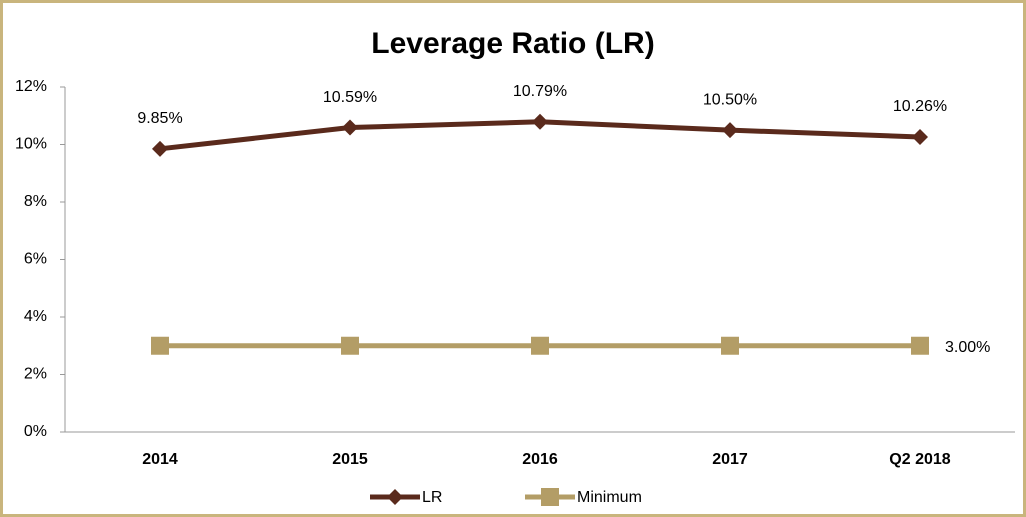 The image size is (1026, 517). What do you see at coordinates (512, 43) in the screenshot?
I see `chart-title: Leverage Ratio (LR)` at bounding box center [512, 43].